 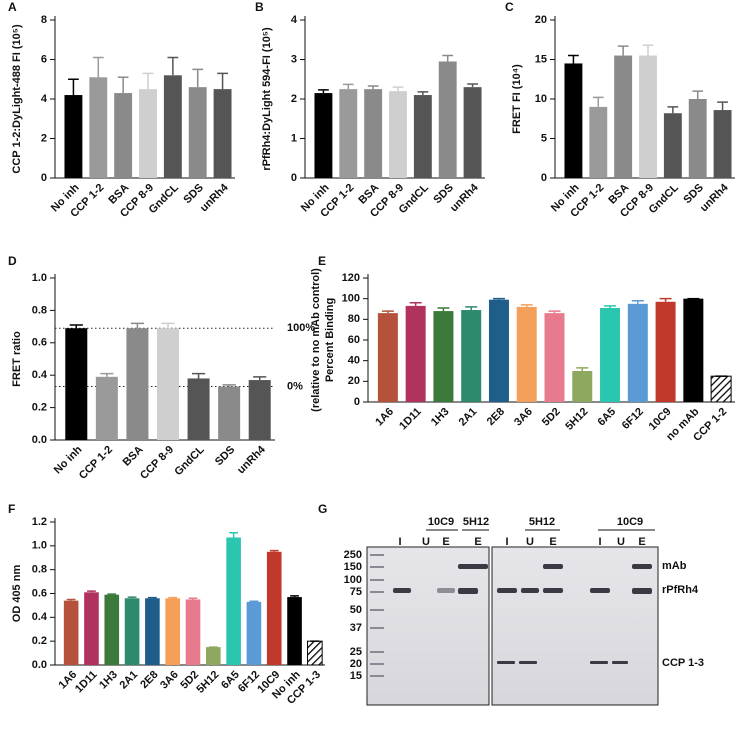 What do you see at coordinates (630, 522) in the screenshot?
I see `group-label: 10C9` at bounding box center [630, 522].